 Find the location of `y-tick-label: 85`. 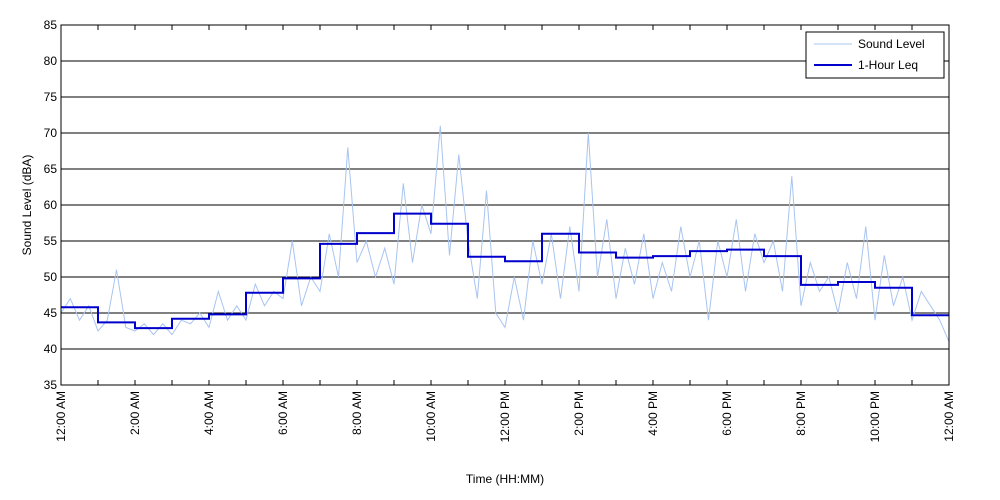

y-tick-label: 85 is located at coordinates (51, 25).